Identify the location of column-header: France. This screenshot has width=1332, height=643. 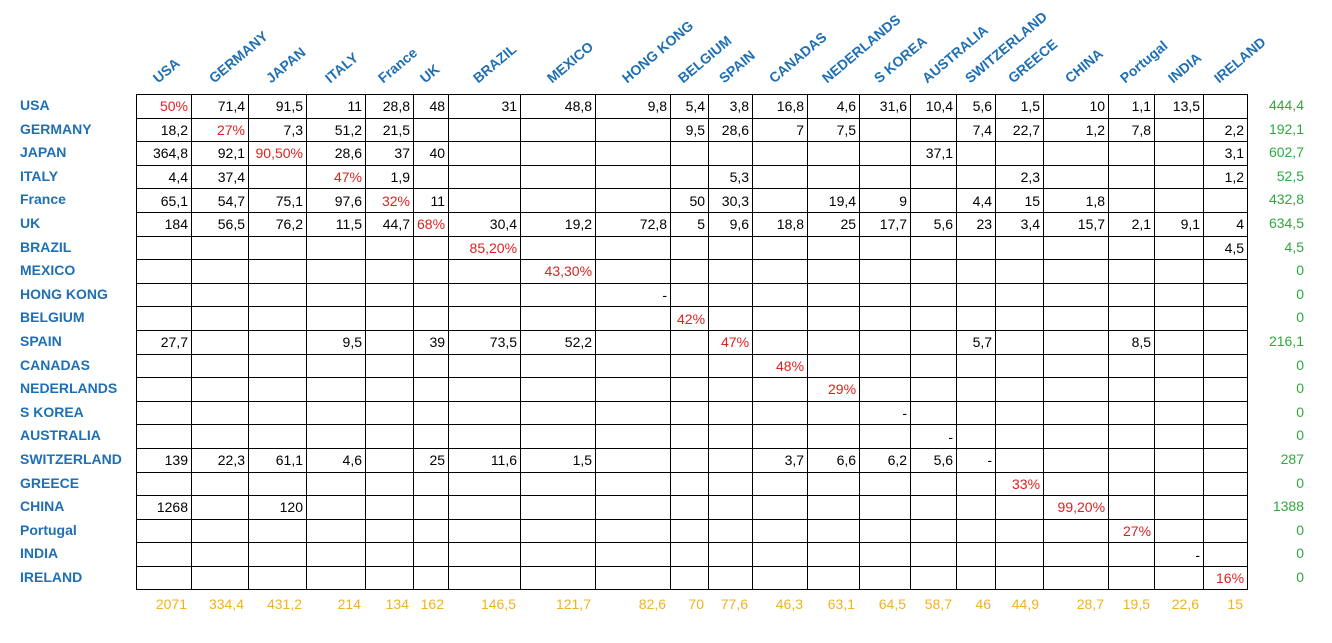
(397, 65).